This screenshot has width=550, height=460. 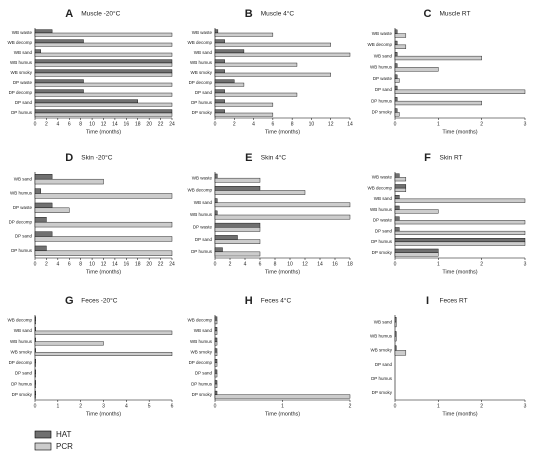 What do you see at coordinates (274, 158) in the screenshot?
I see `panel-title: Skin 4°C` at bounding box center [274, 158].